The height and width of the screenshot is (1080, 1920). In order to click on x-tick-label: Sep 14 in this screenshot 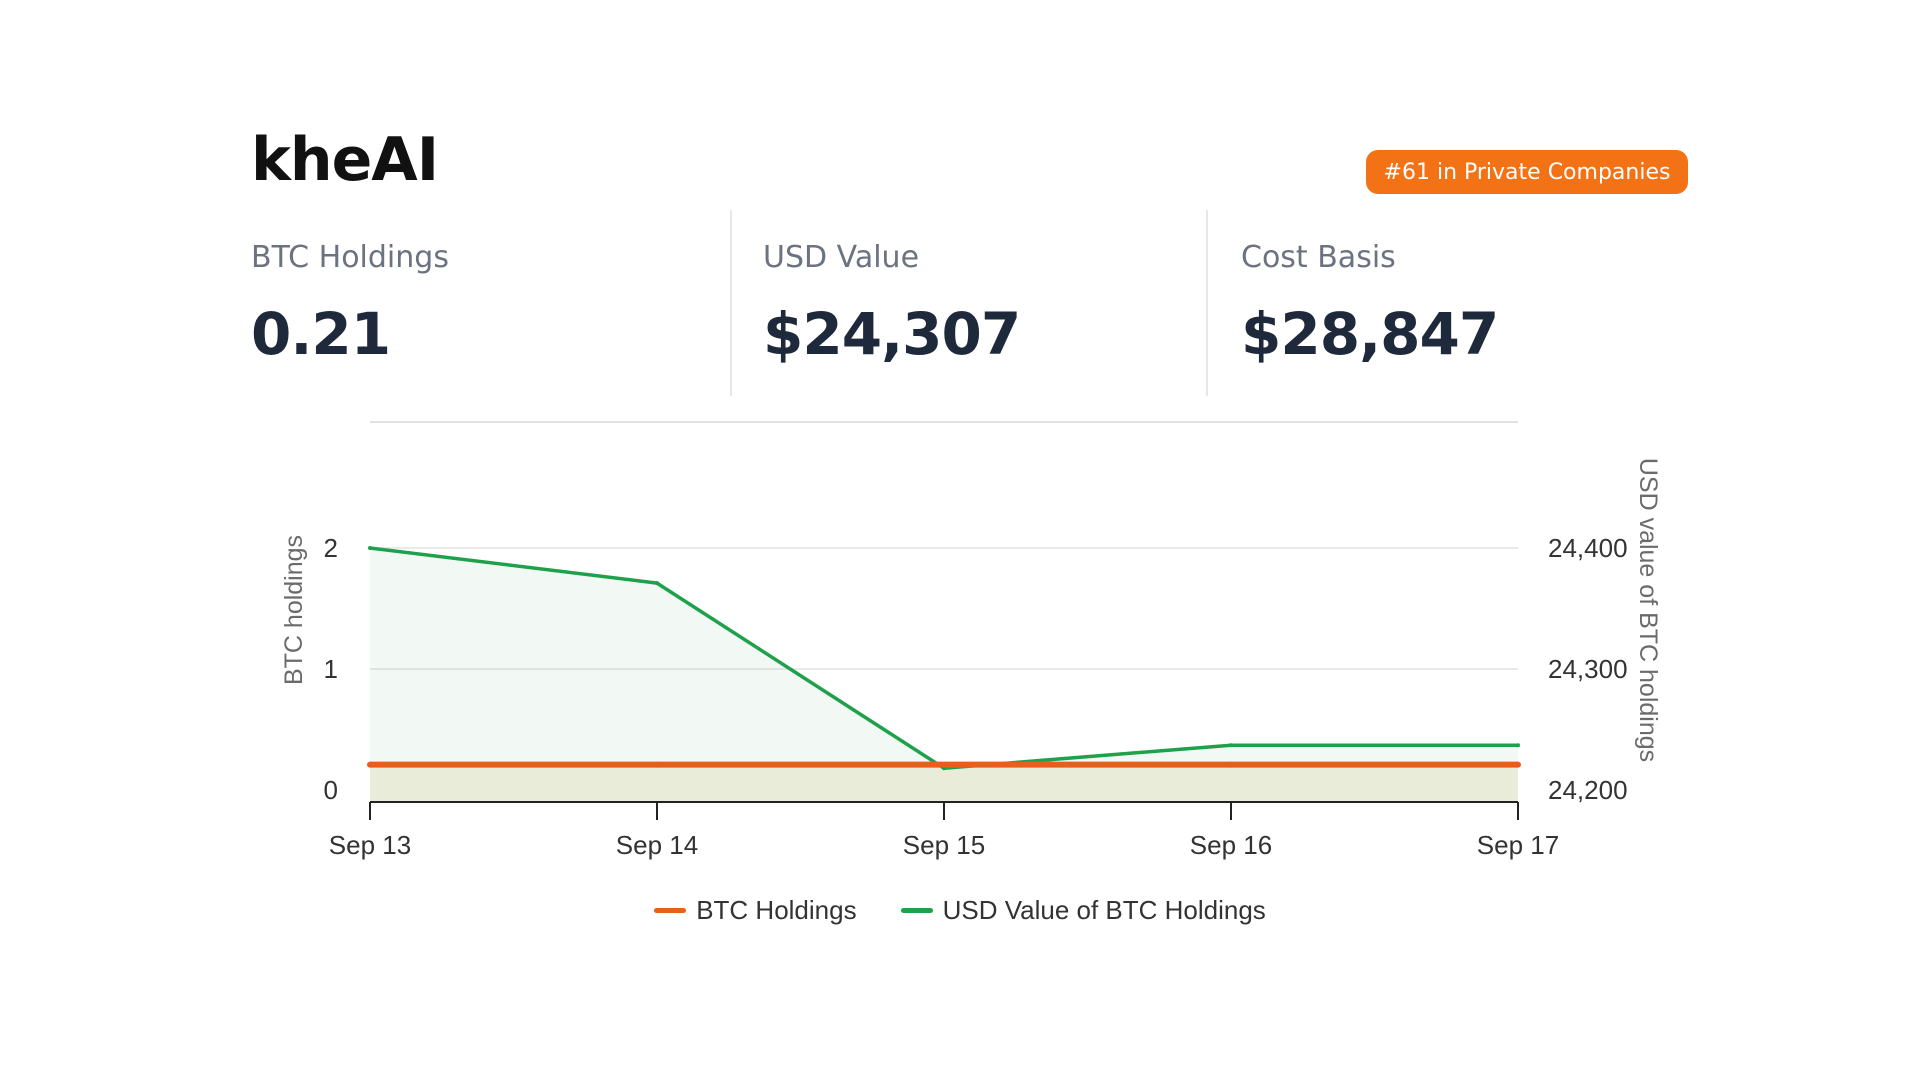, I will do `click(657, 845)`.